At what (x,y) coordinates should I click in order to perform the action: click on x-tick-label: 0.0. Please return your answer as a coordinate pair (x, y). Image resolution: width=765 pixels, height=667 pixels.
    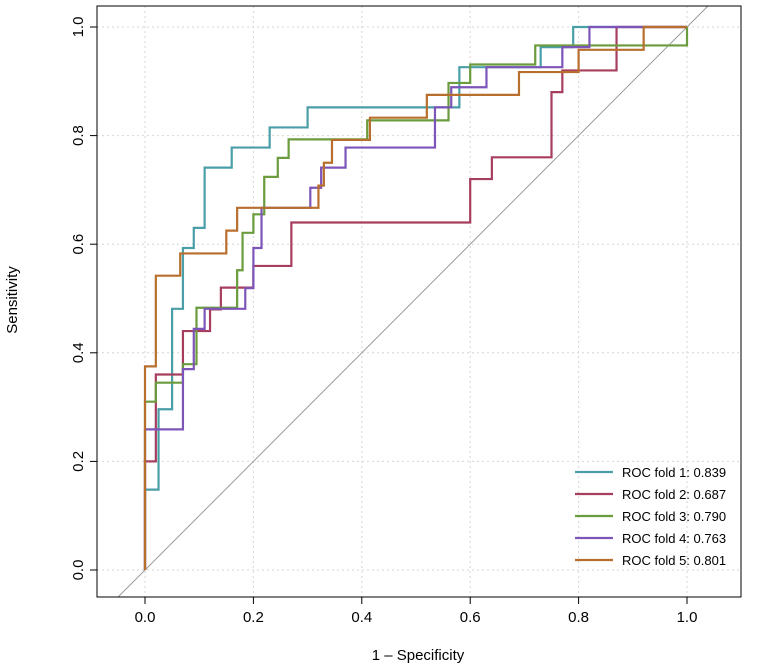
    Looking at the image, I should click on (145, 617).